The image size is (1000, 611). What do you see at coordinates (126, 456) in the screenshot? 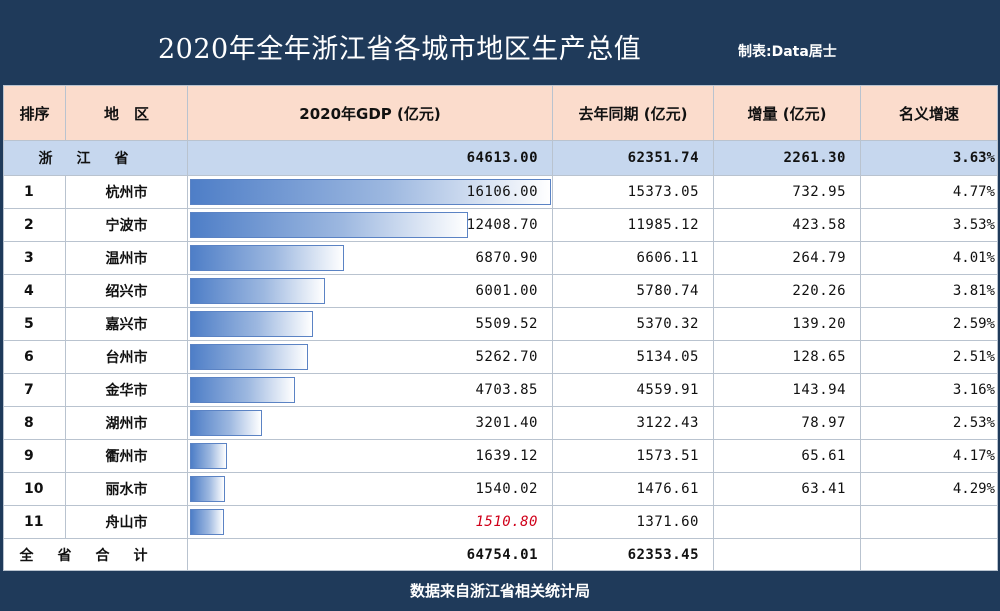
I see `city-cell: 衢州市` at bounding box center [126, 456].